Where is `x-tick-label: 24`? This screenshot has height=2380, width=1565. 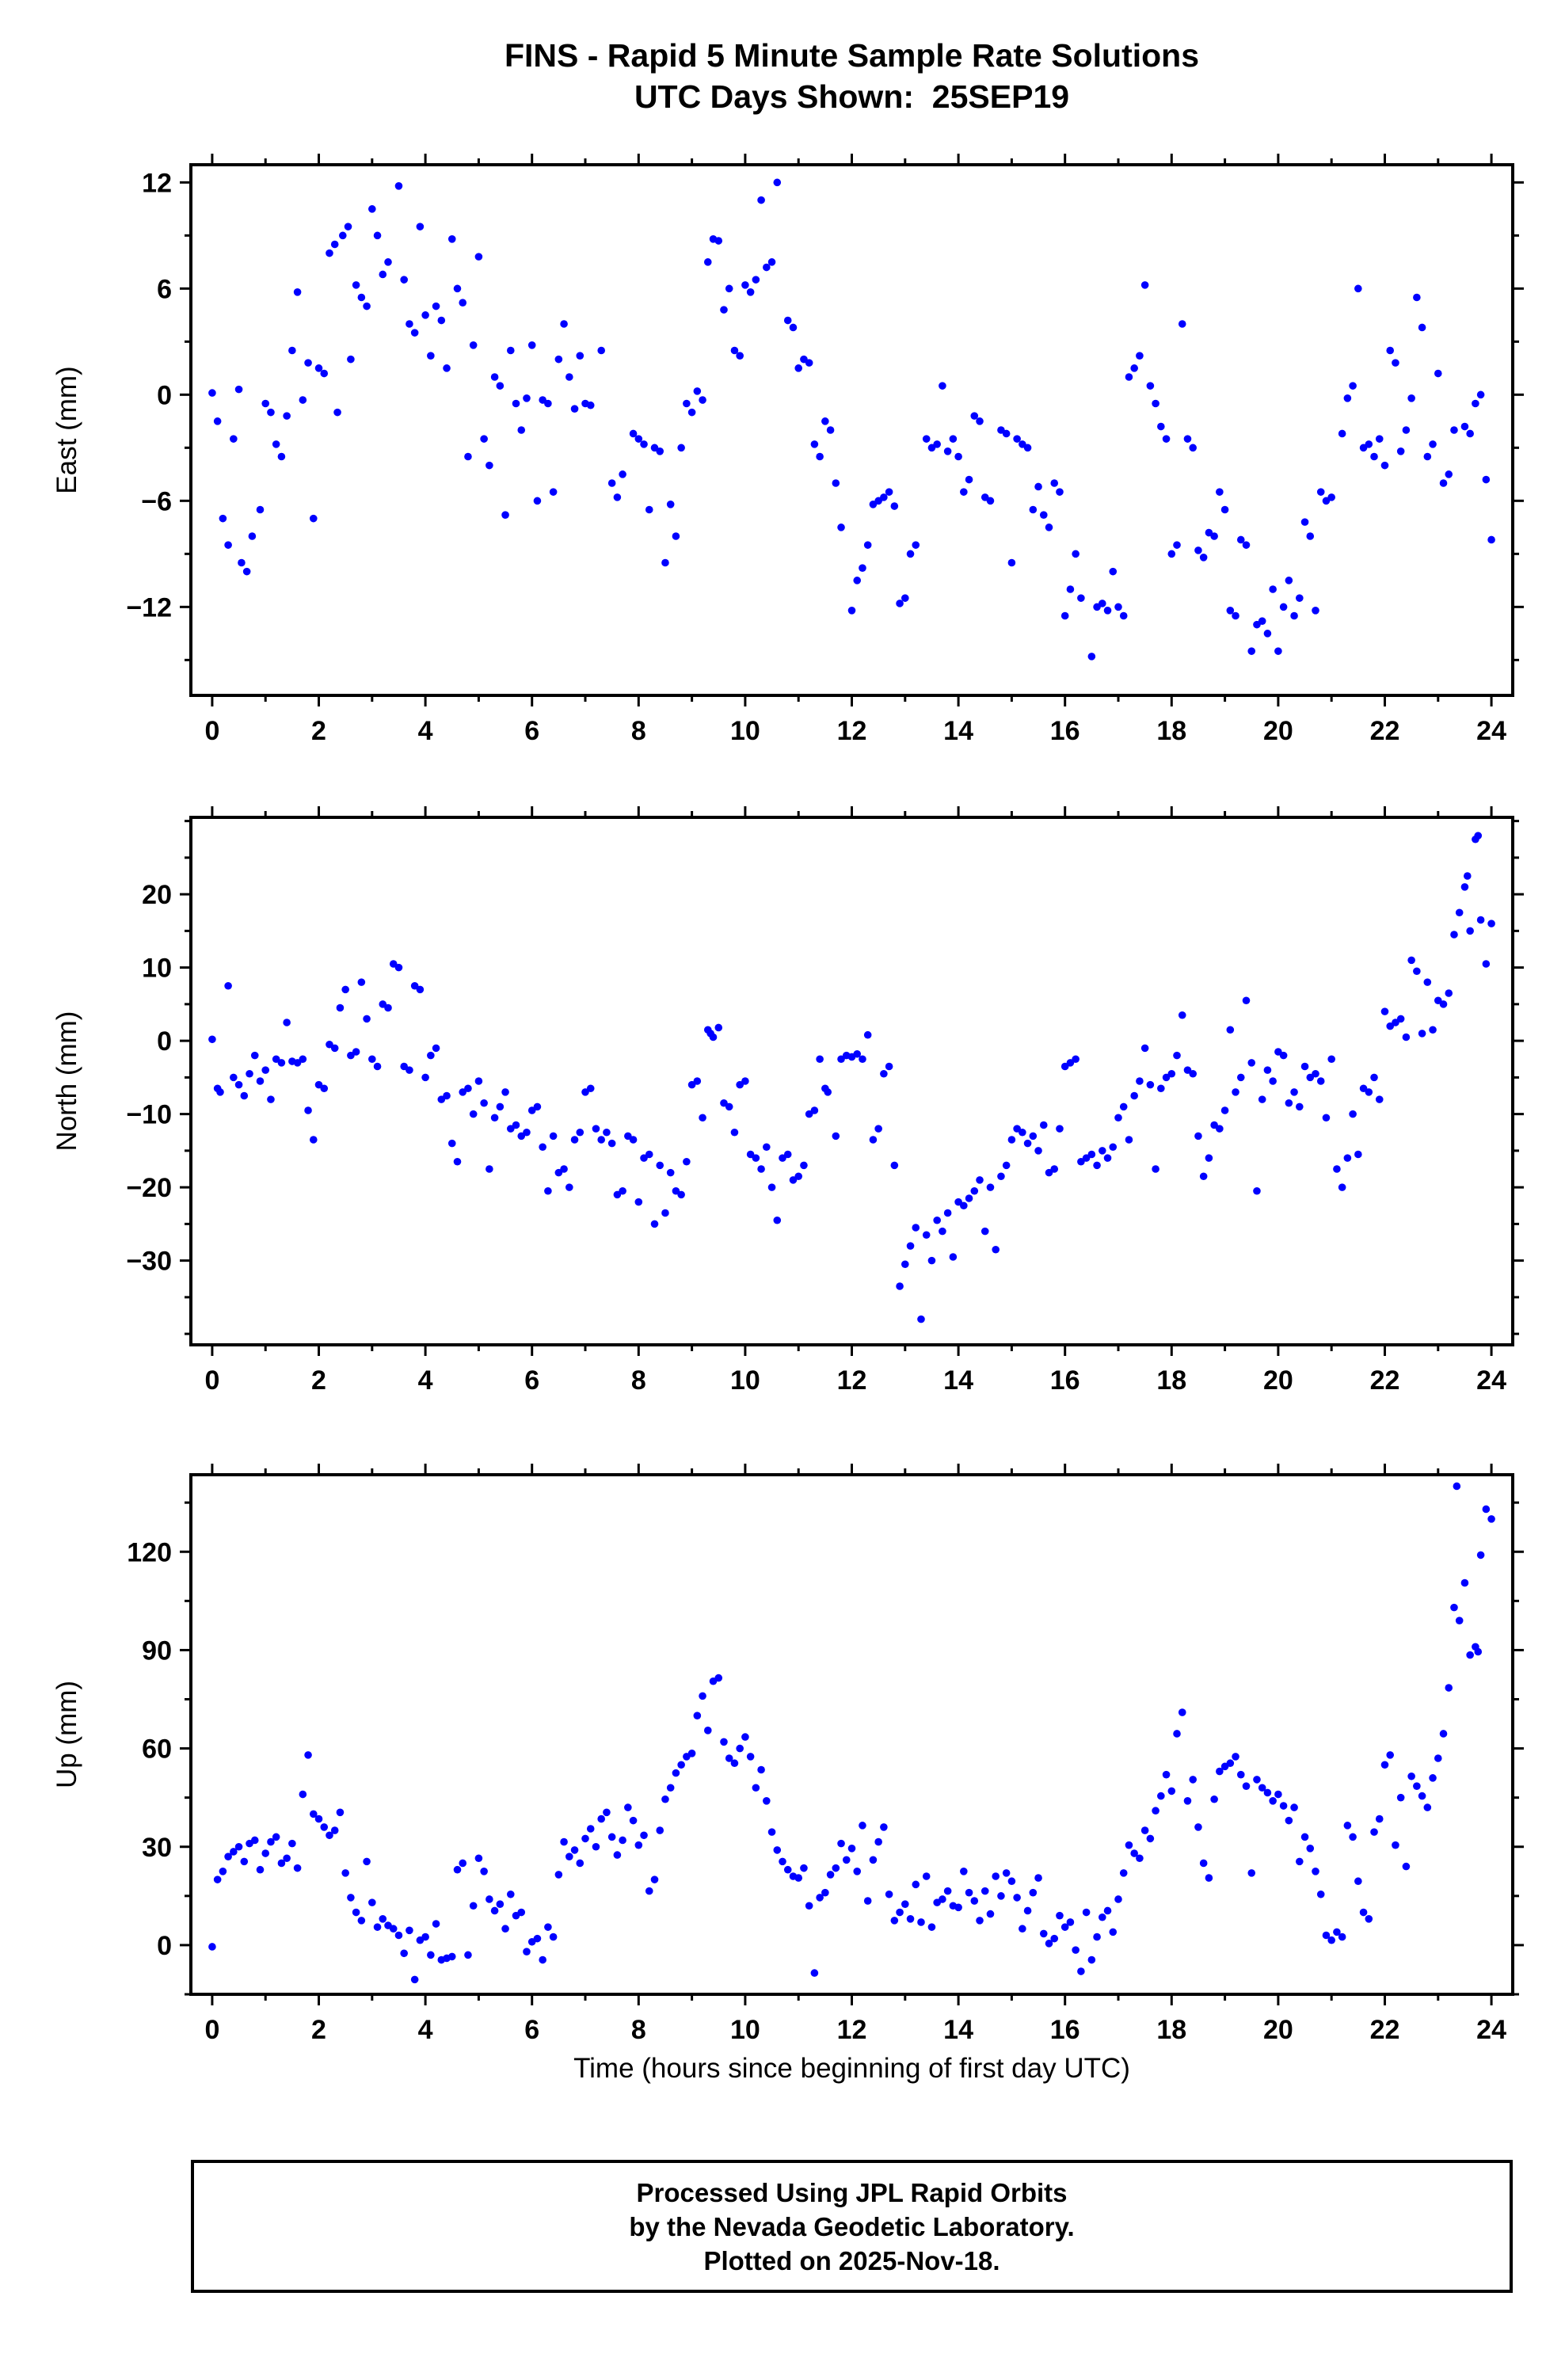 x-tick-label: 24 is located at coordinates (1491, 2030).